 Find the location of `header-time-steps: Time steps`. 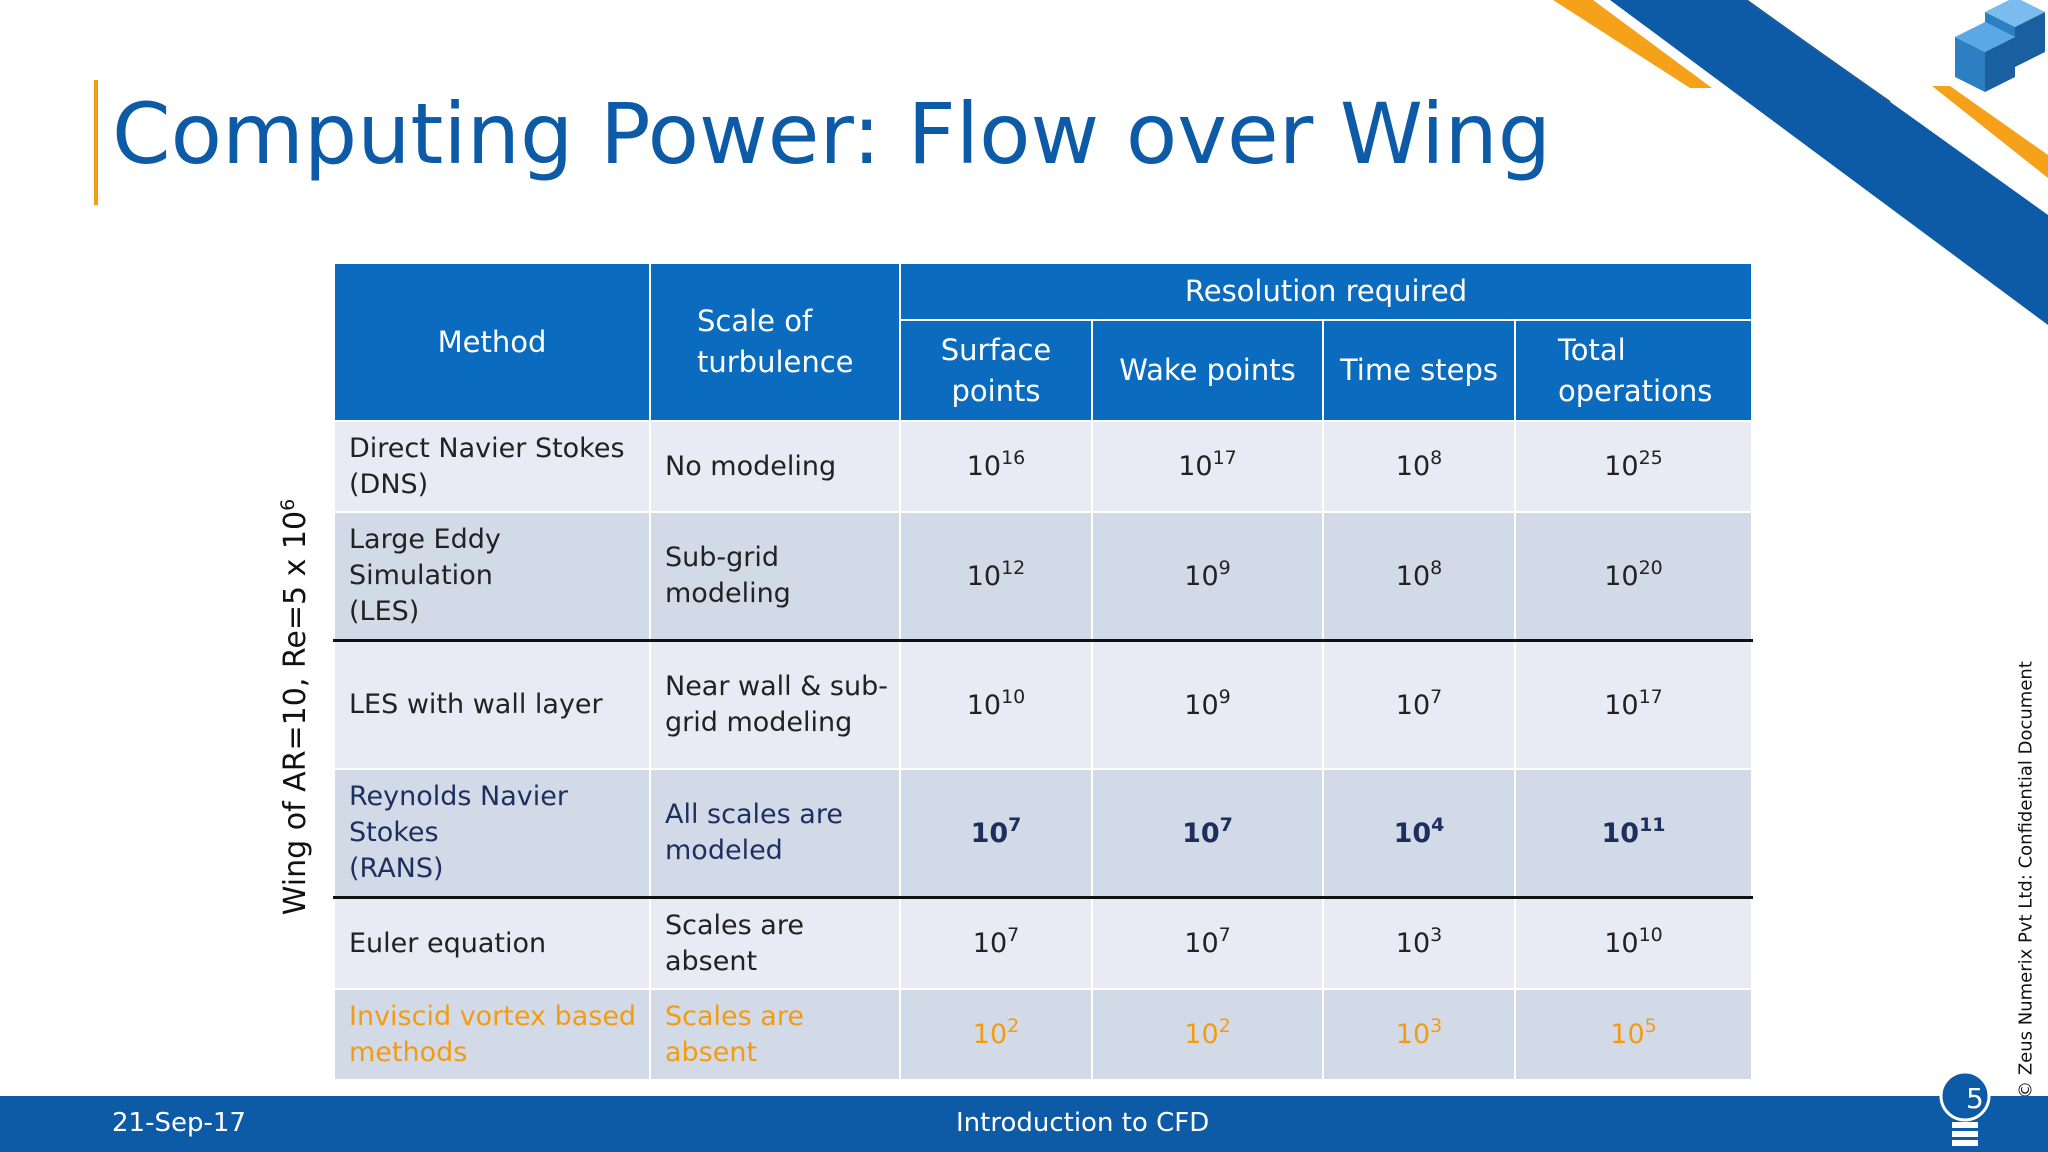

header-time-steps: Time steps is located at coordinates (1419, 370).